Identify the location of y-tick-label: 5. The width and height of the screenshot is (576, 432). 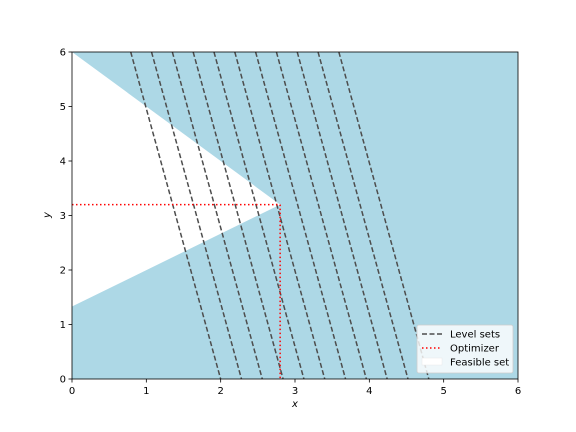
(63, 107).